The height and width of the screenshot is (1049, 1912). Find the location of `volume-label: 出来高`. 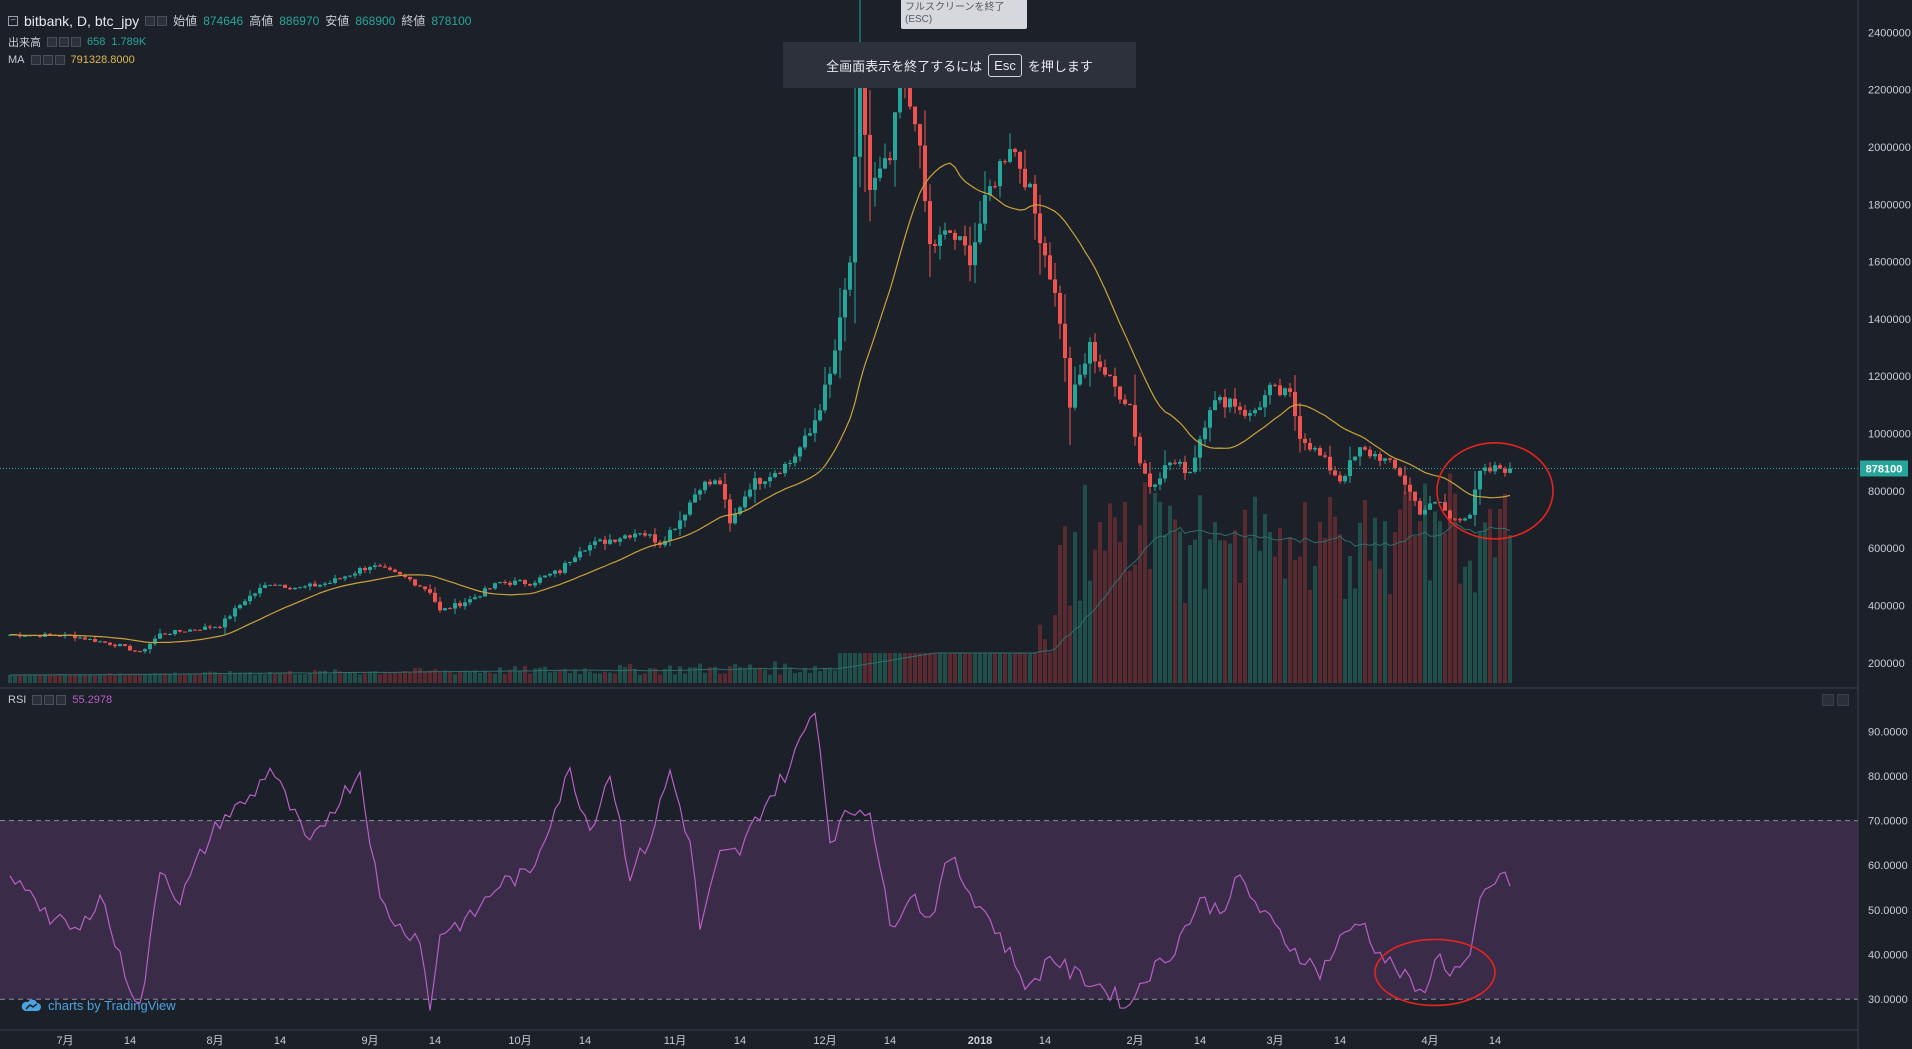

volume-label: 出来高 is located at coordinates (24, 43).